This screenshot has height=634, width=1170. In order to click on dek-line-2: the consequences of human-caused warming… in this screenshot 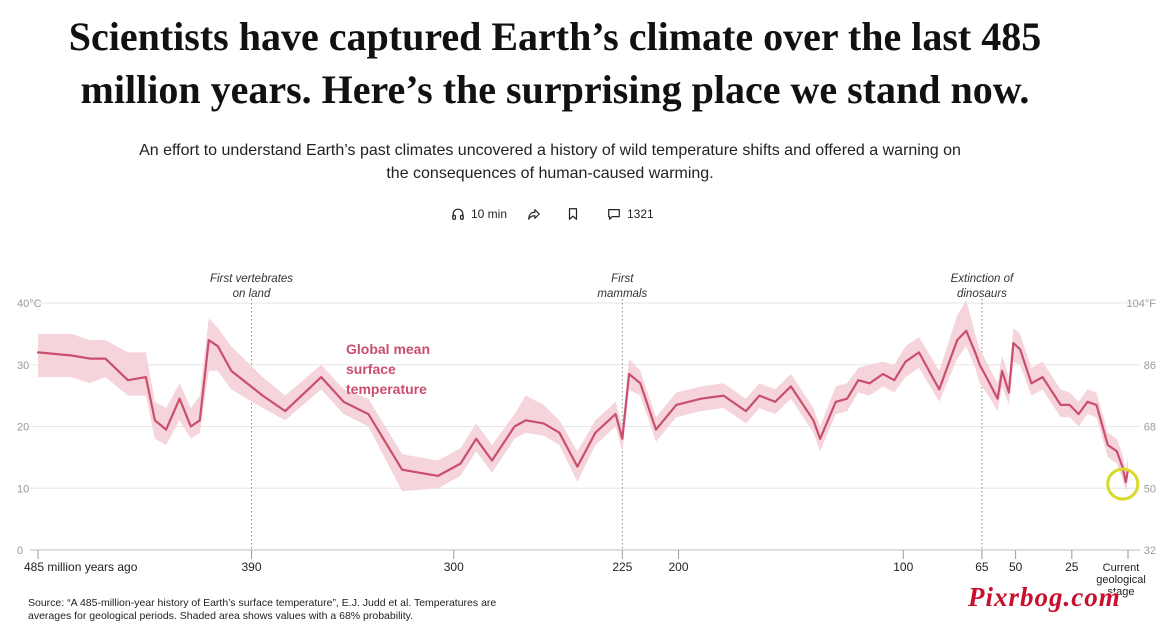, I will do `click(550, 173)`.